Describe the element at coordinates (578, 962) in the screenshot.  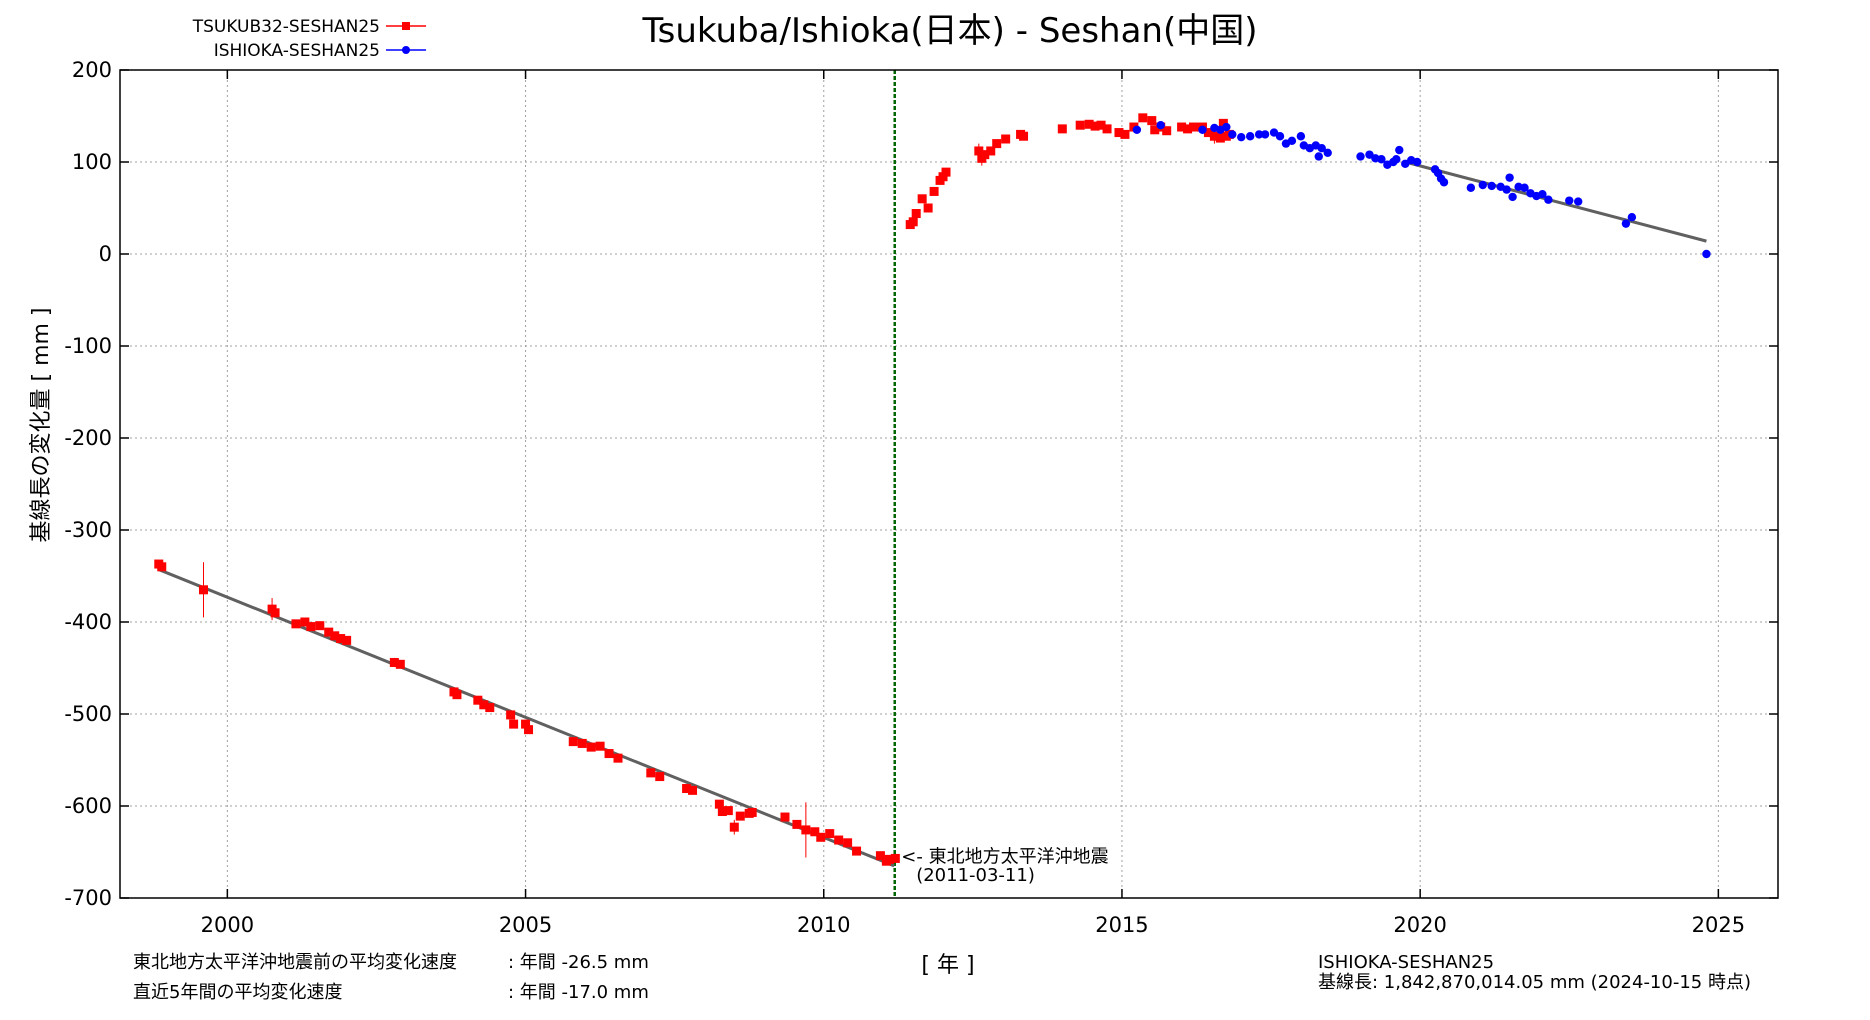
I see `pre-quake-rate-value: : 年間 -26.5 mm` at that location.